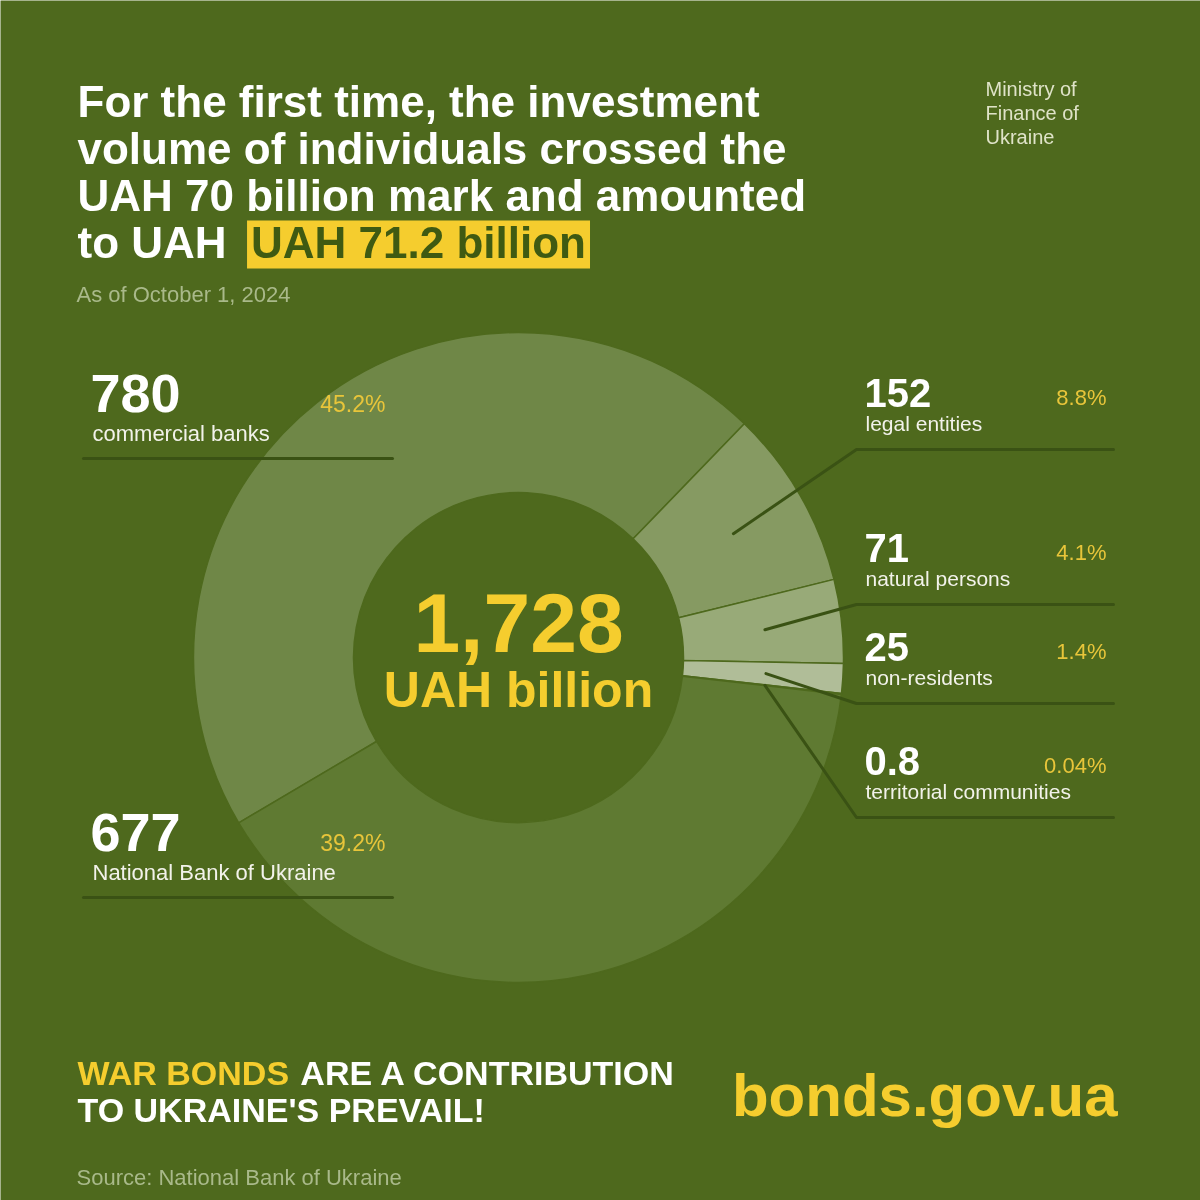 This screenshot has width=1200, height=1200. What do you see at coordinates (1081, 652) in the screenshot?
I see `text: 1.4%` at bounding box center [1081, 652].